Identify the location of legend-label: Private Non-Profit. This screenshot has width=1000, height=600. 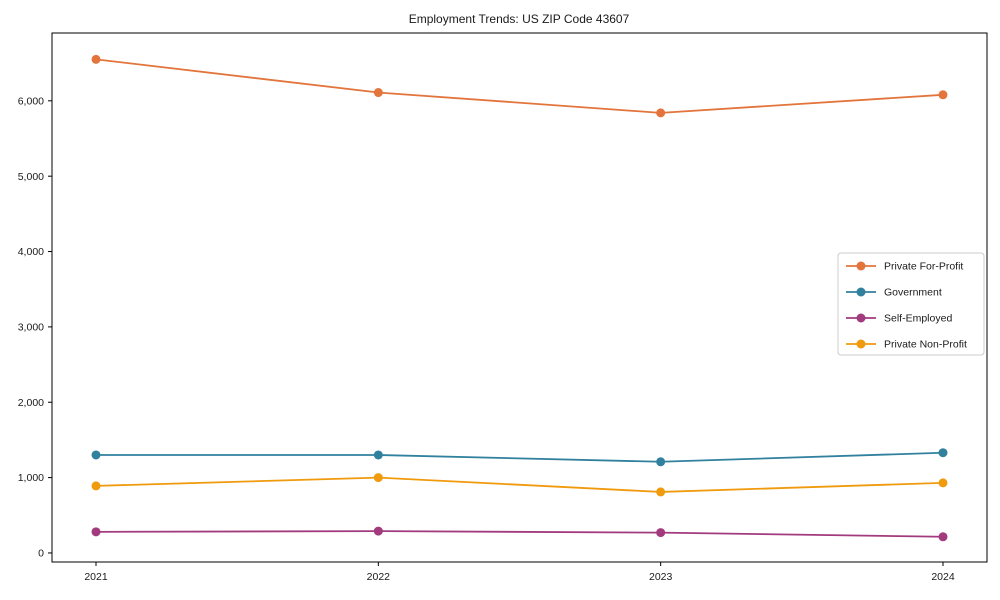
(925, 345).